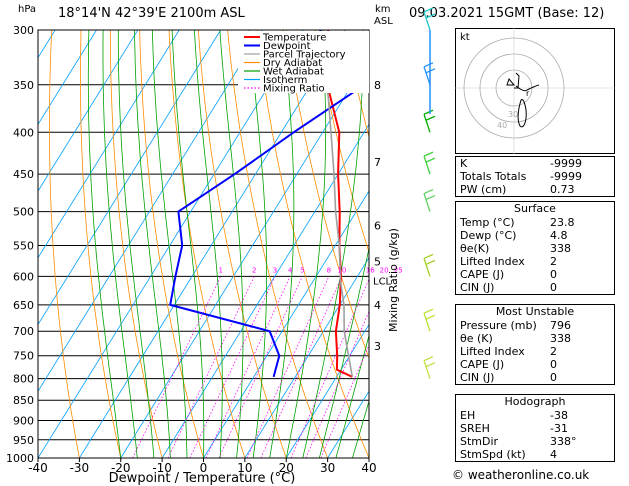  I want to click on mu-row: θe (K) 338, so click(515, 338).